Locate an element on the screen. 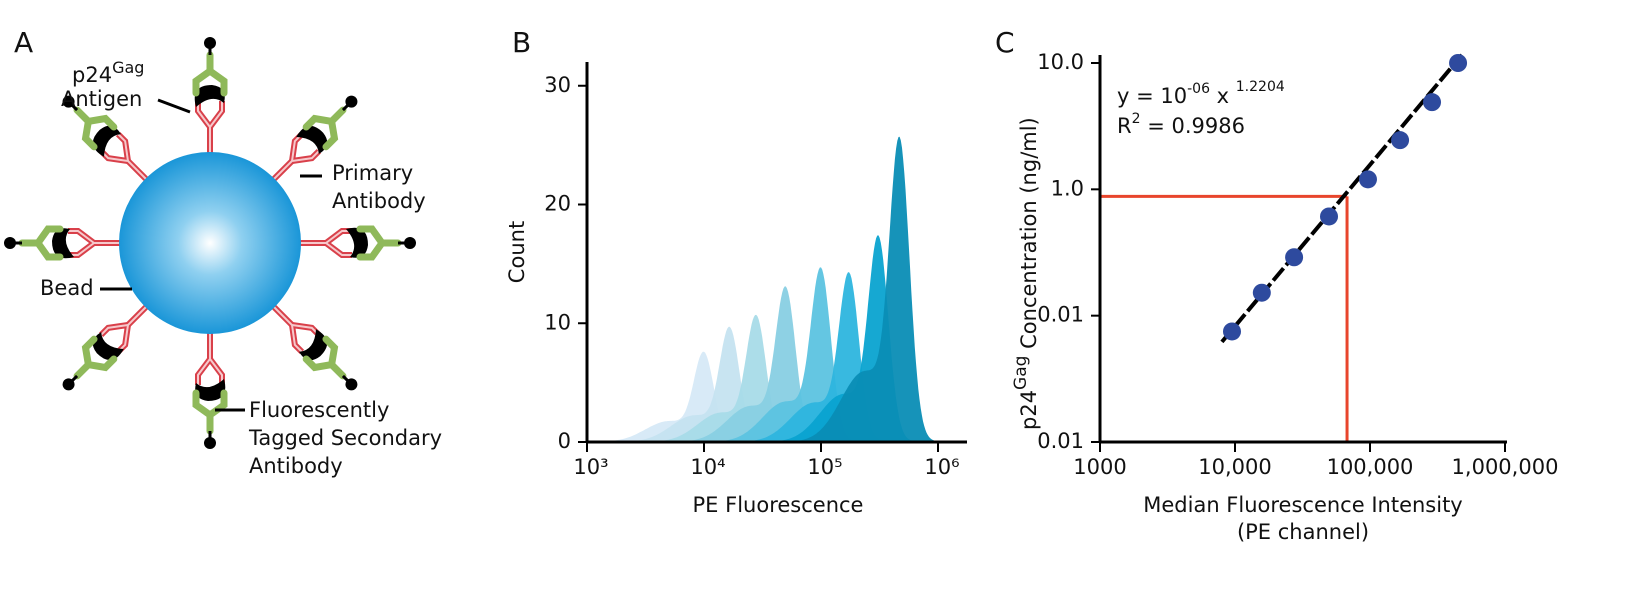 Image resolution: width=1650 pixels, height=600 pixels. primary-label: Antibody is located at coordinates (379, 201).